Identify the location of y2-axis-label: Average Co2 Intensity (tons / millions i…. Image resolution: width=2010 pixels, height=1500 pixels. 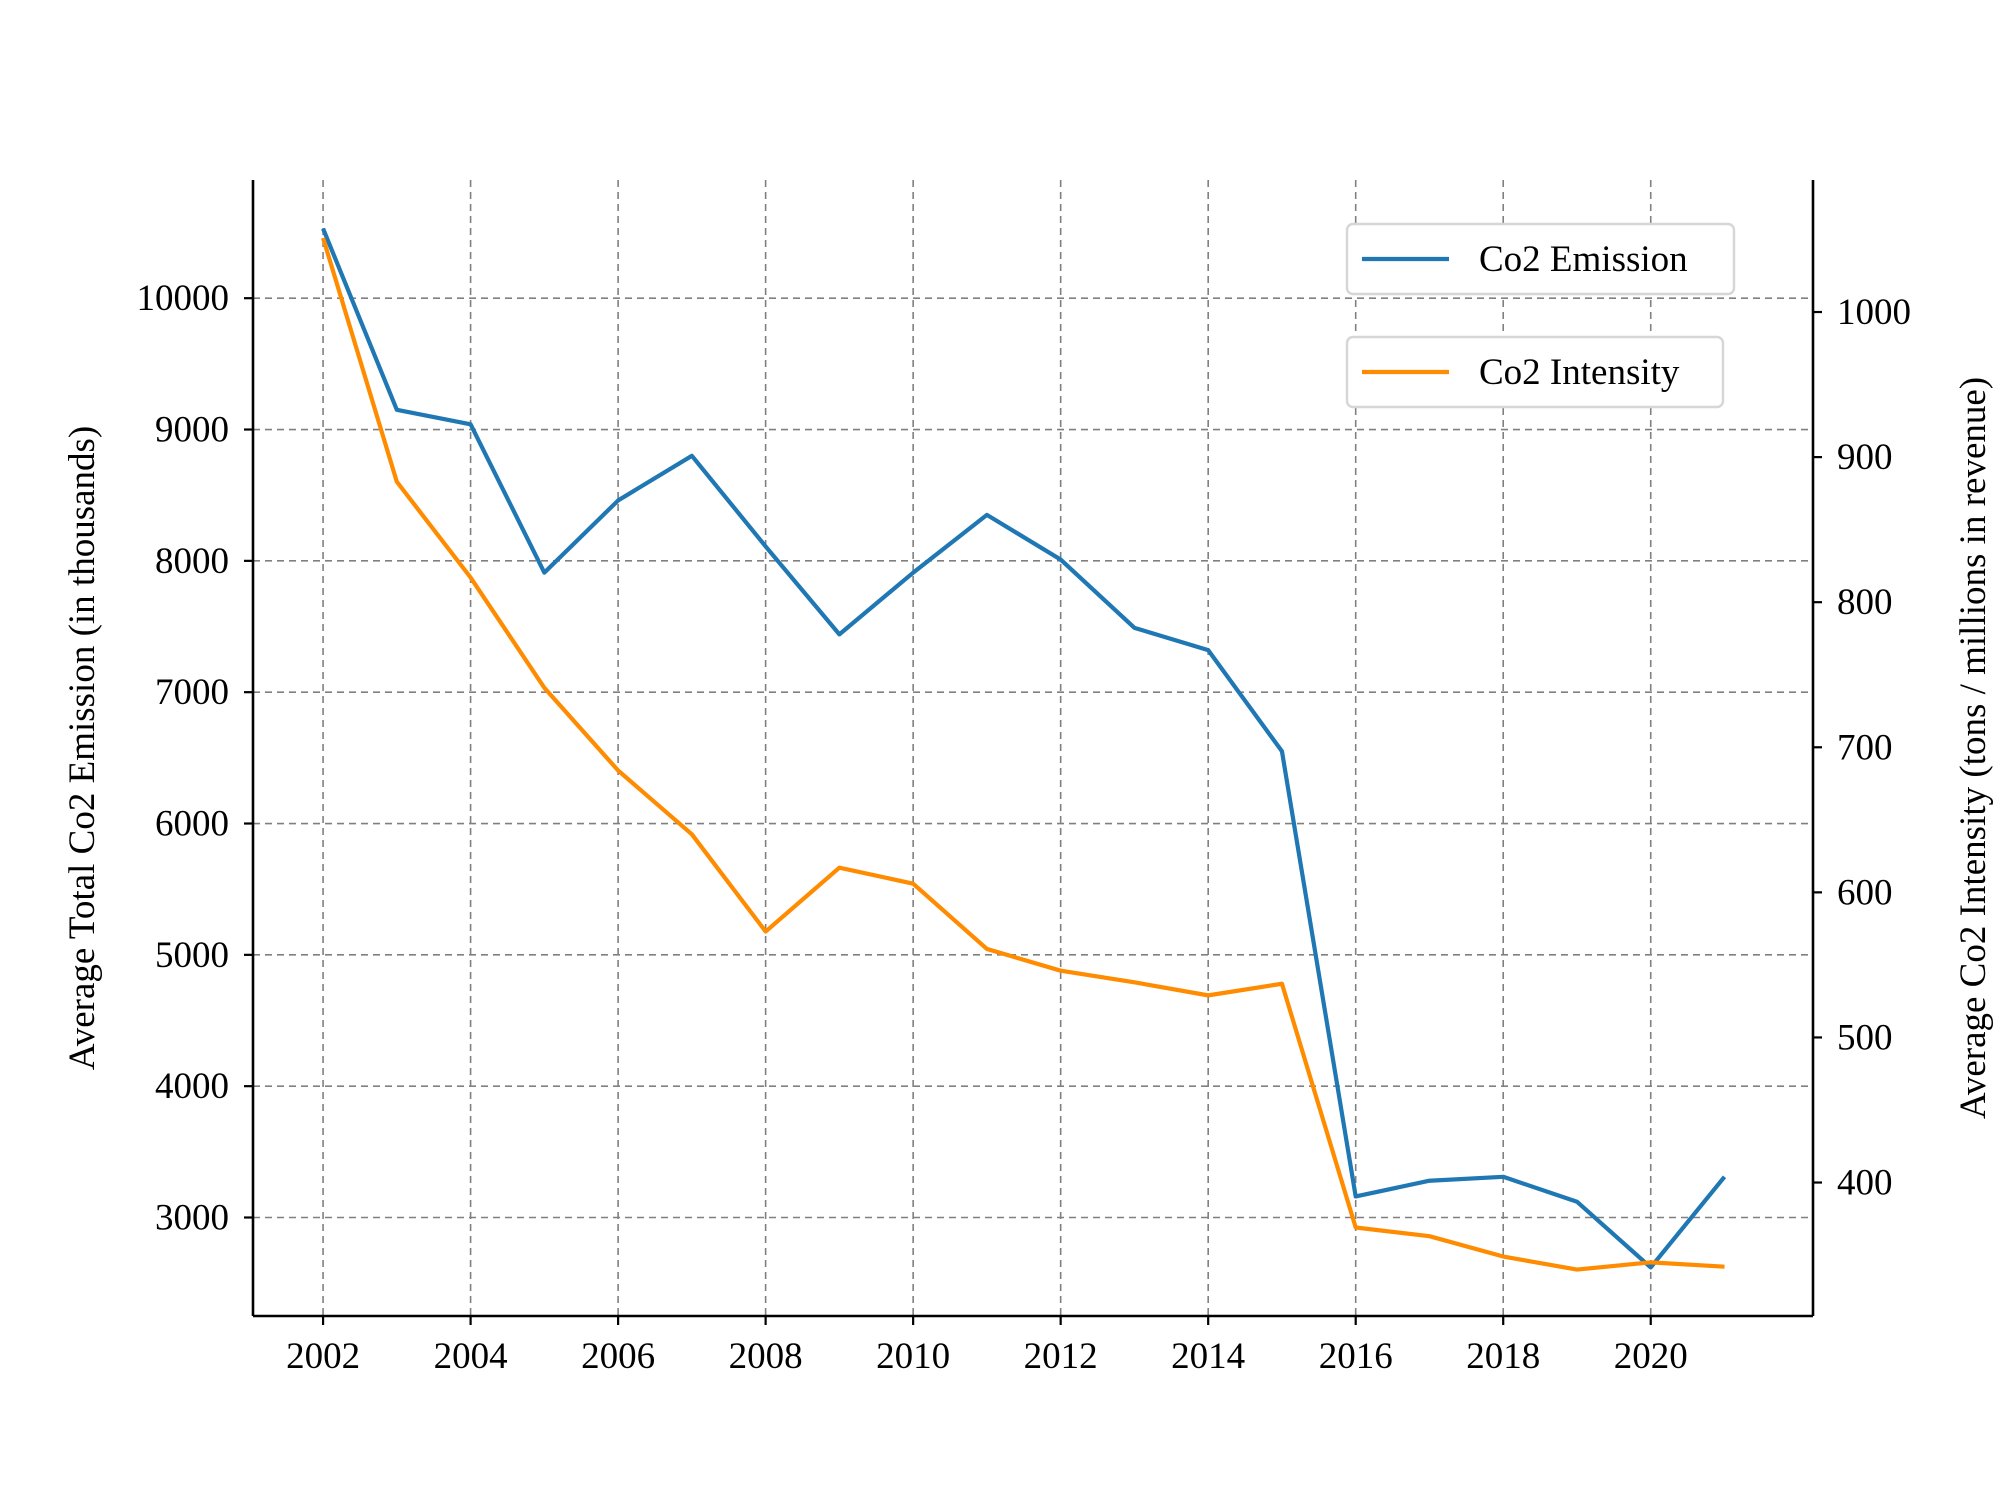
(1973, 748).